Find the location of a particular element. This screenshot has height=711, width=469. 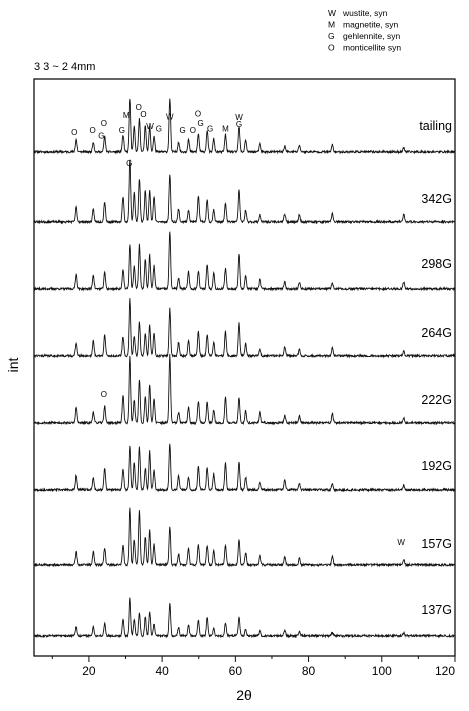

series-trace-137G is located at coordinates (244, 618).